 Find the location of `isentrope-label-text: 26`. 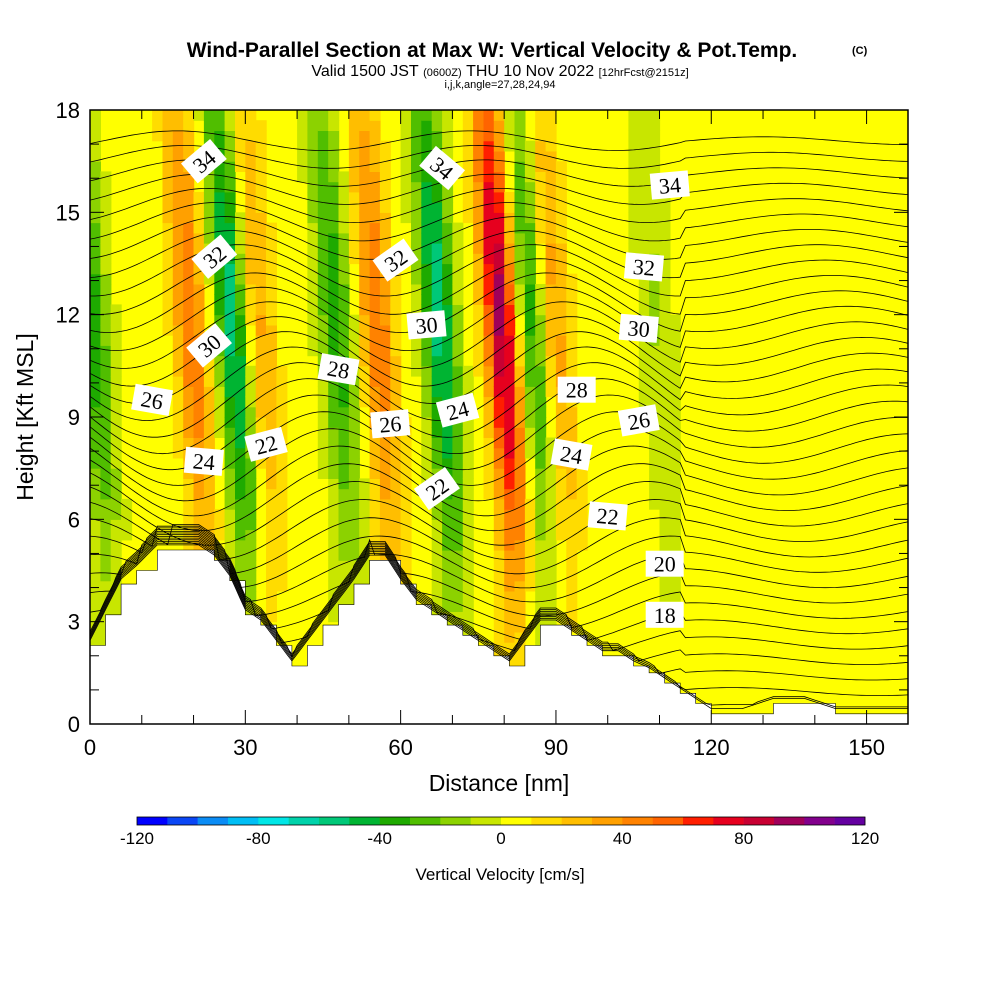

isentrope-label-text: 26 is located at coordinates (152, 400).